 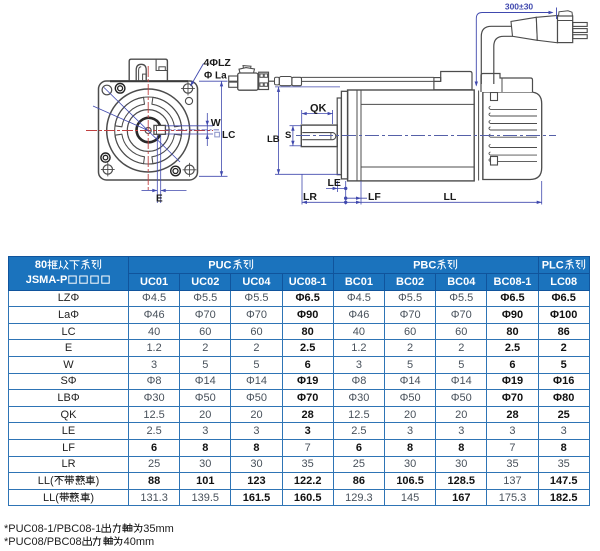 I want to click on svg-text: LC, so click(x=228, y=135).